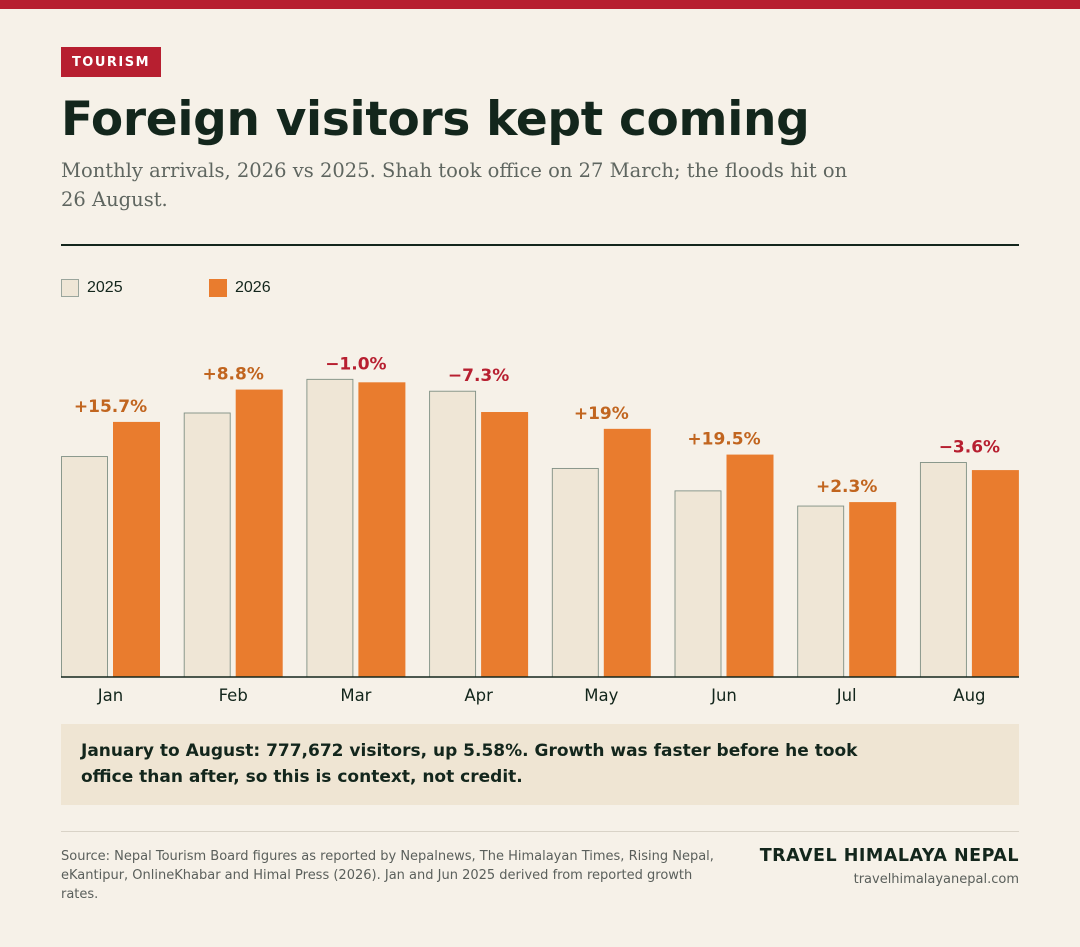 The height and width of the screenshot is (947, 1080). What do you see at coordinates (698, 584) in the screenshot?
I see `bar-2025-jun` at bounding box center [698, 584].